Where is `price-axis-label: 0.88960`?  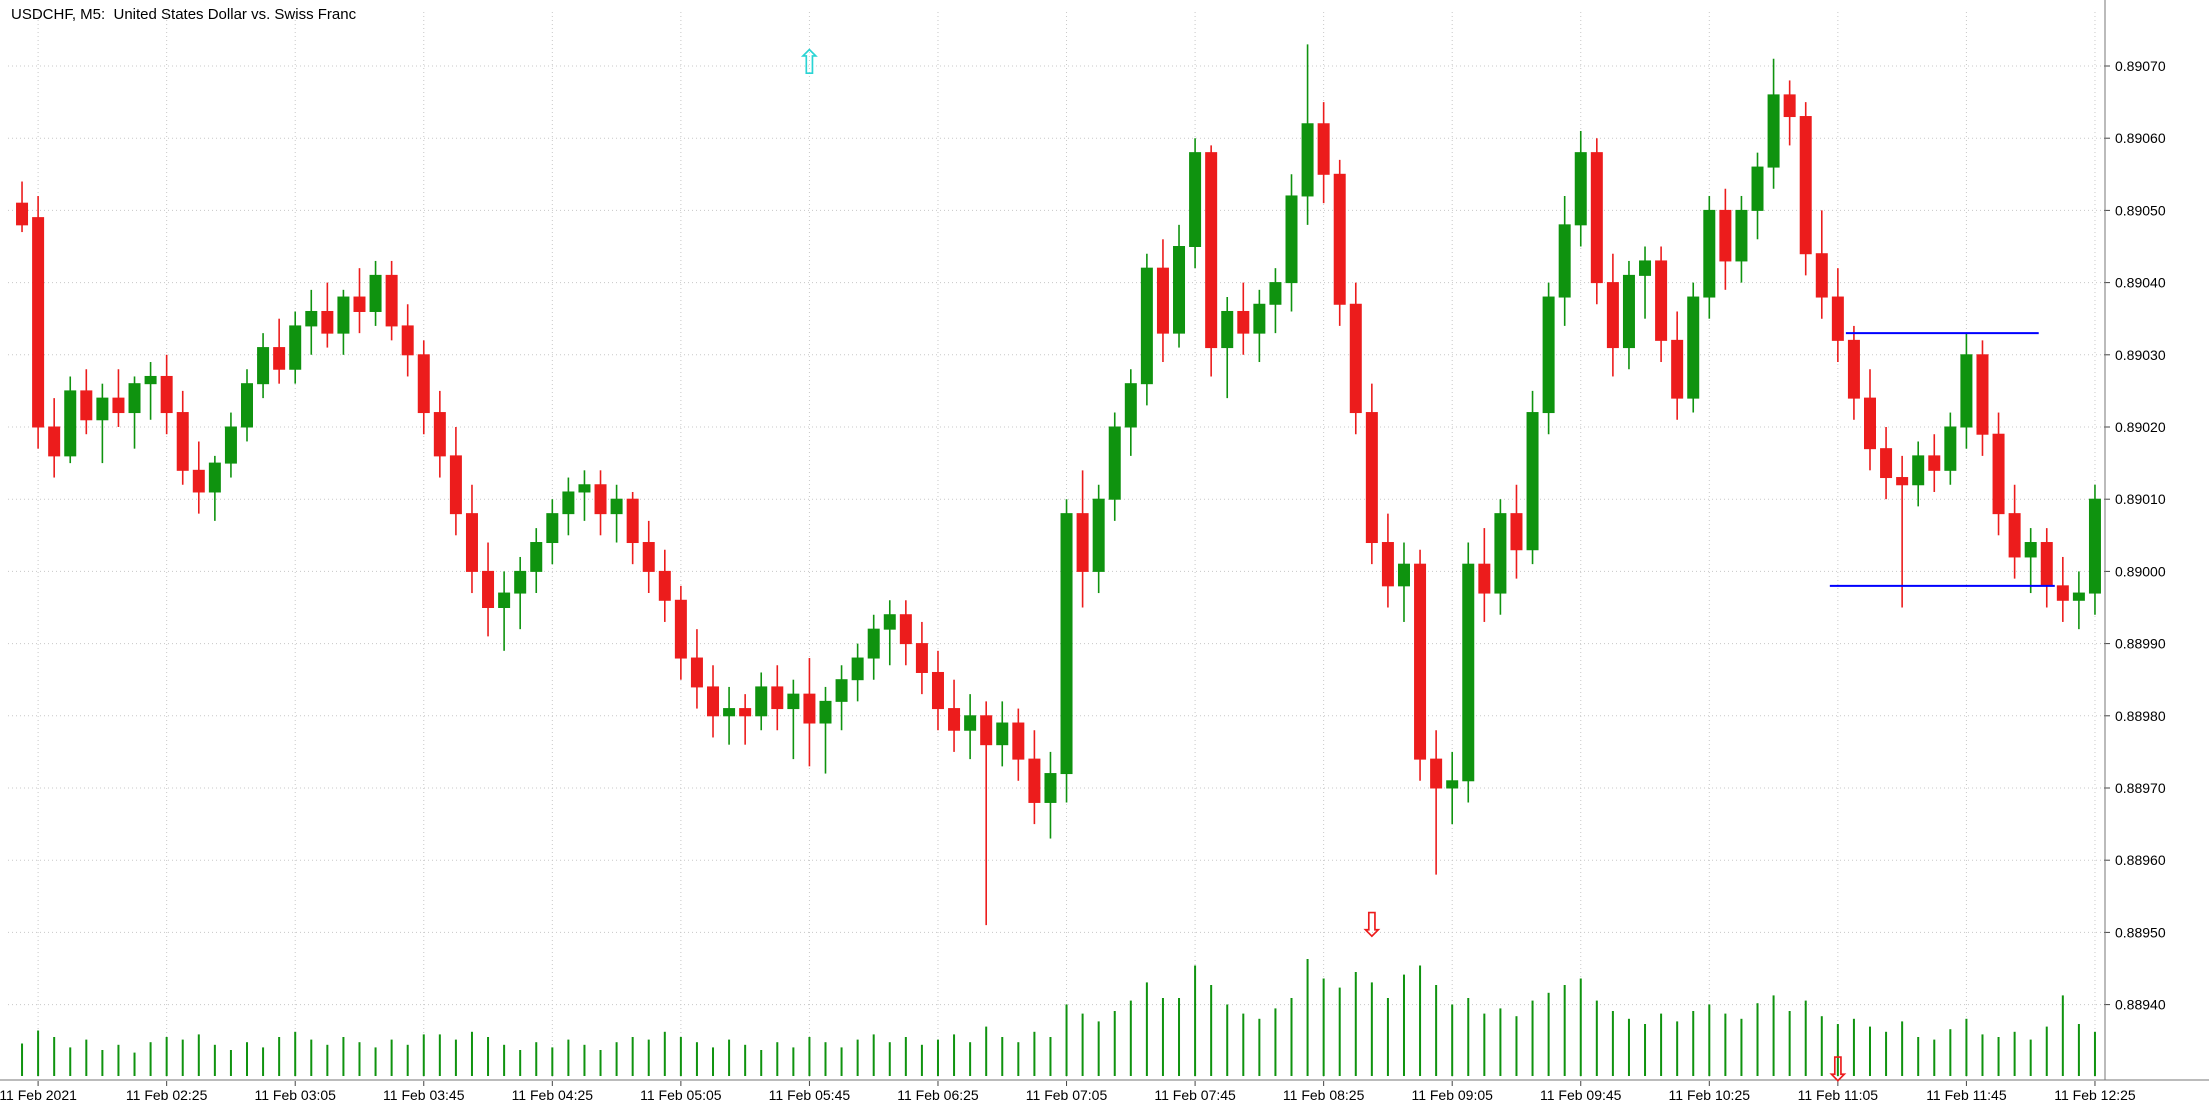 price-axis-label: 0.88960 is located at coordinates (2140, 860).